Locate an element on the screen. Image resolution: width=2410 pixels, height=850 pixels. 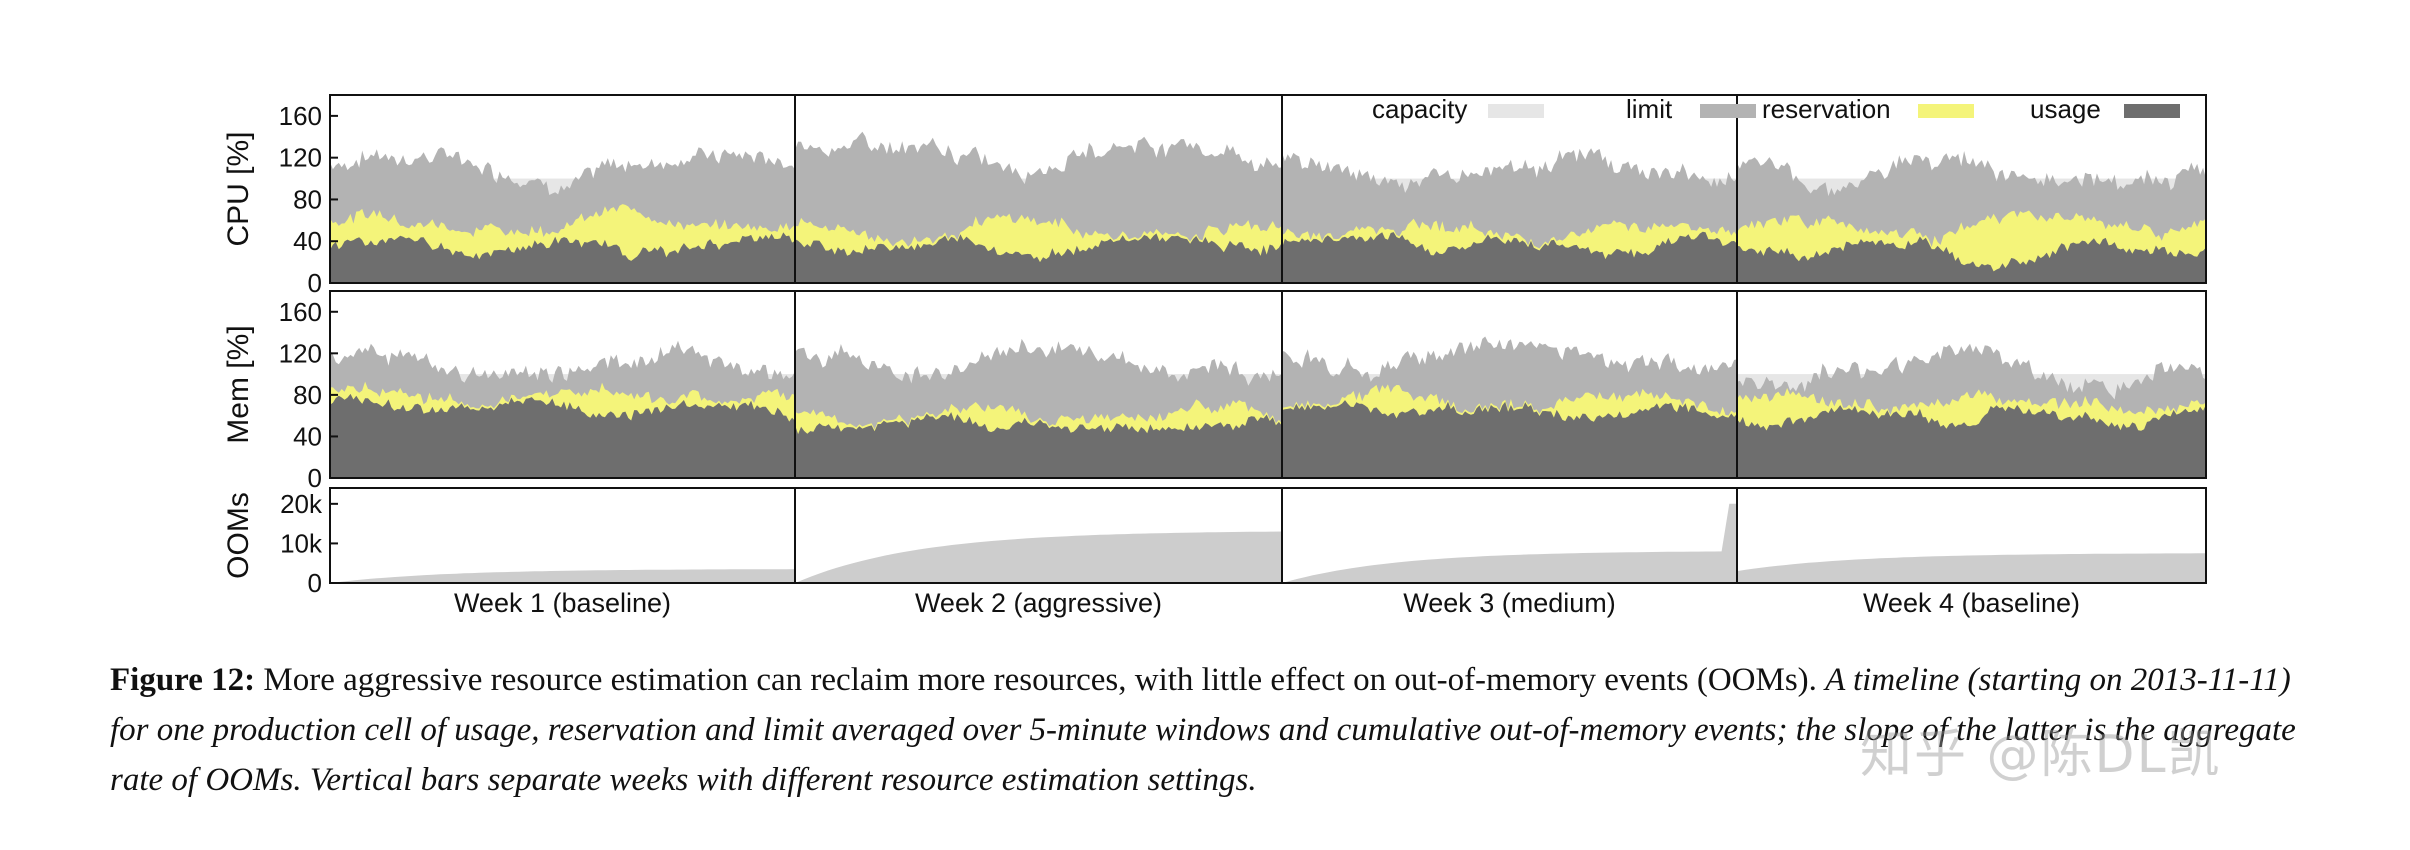
ooms-ylabel: OOMs is located at coordinates (238, 535).